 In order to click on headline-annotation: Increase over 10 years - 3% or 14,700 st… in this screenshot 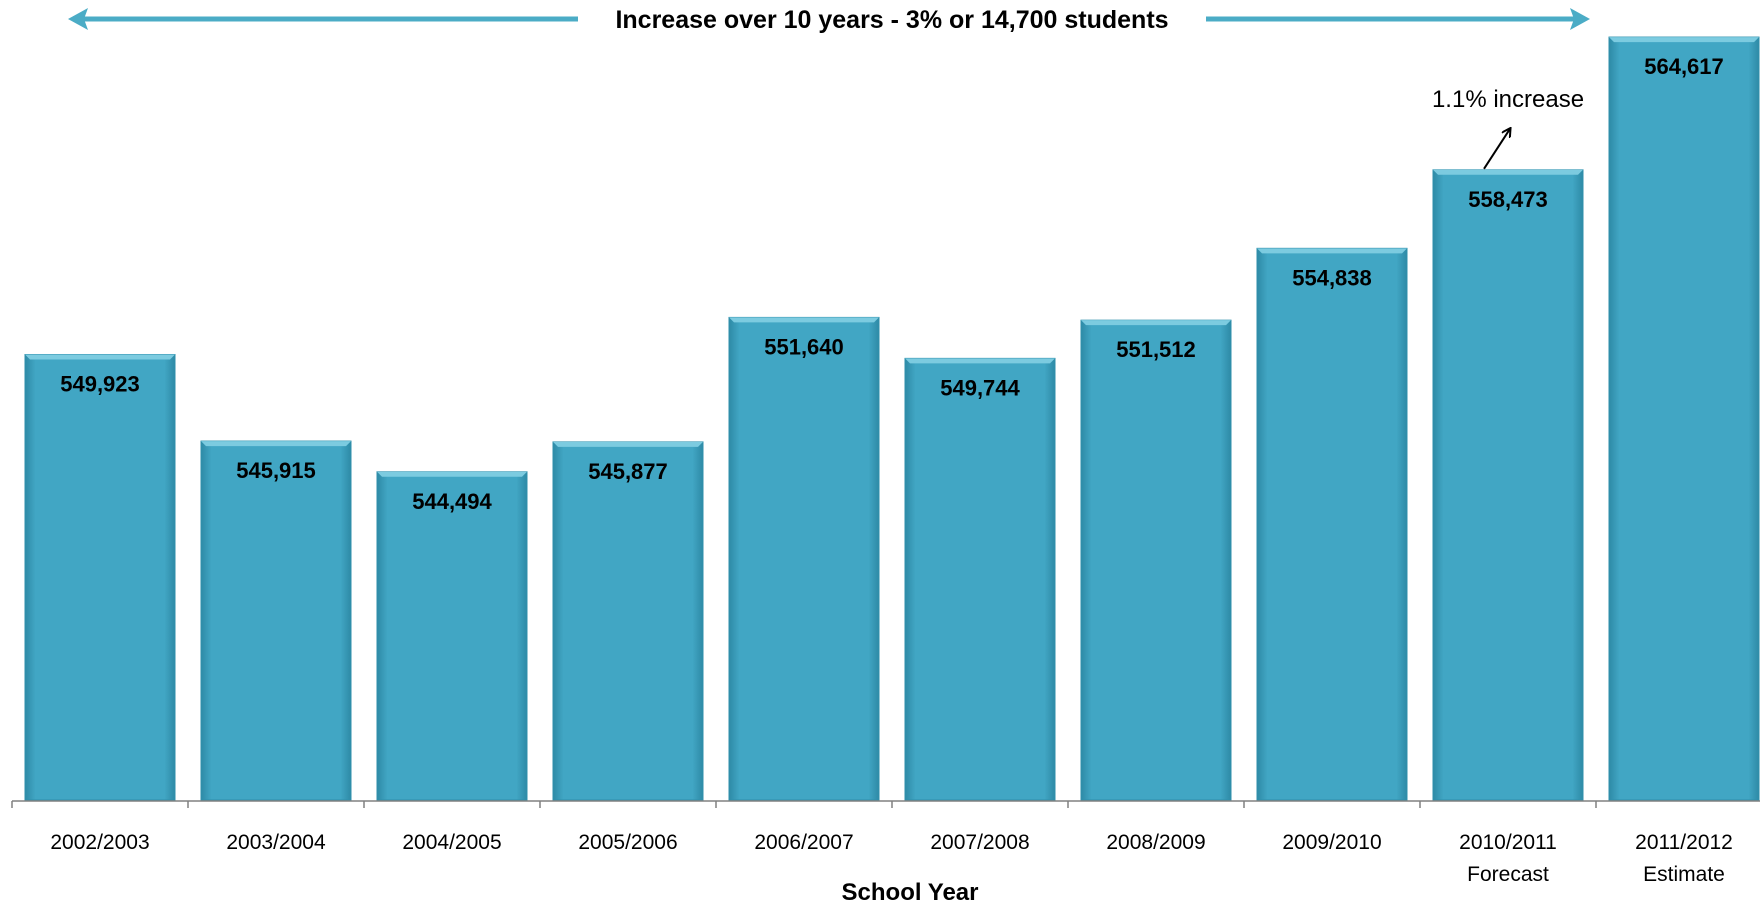, I will do `click(891, 20)`.